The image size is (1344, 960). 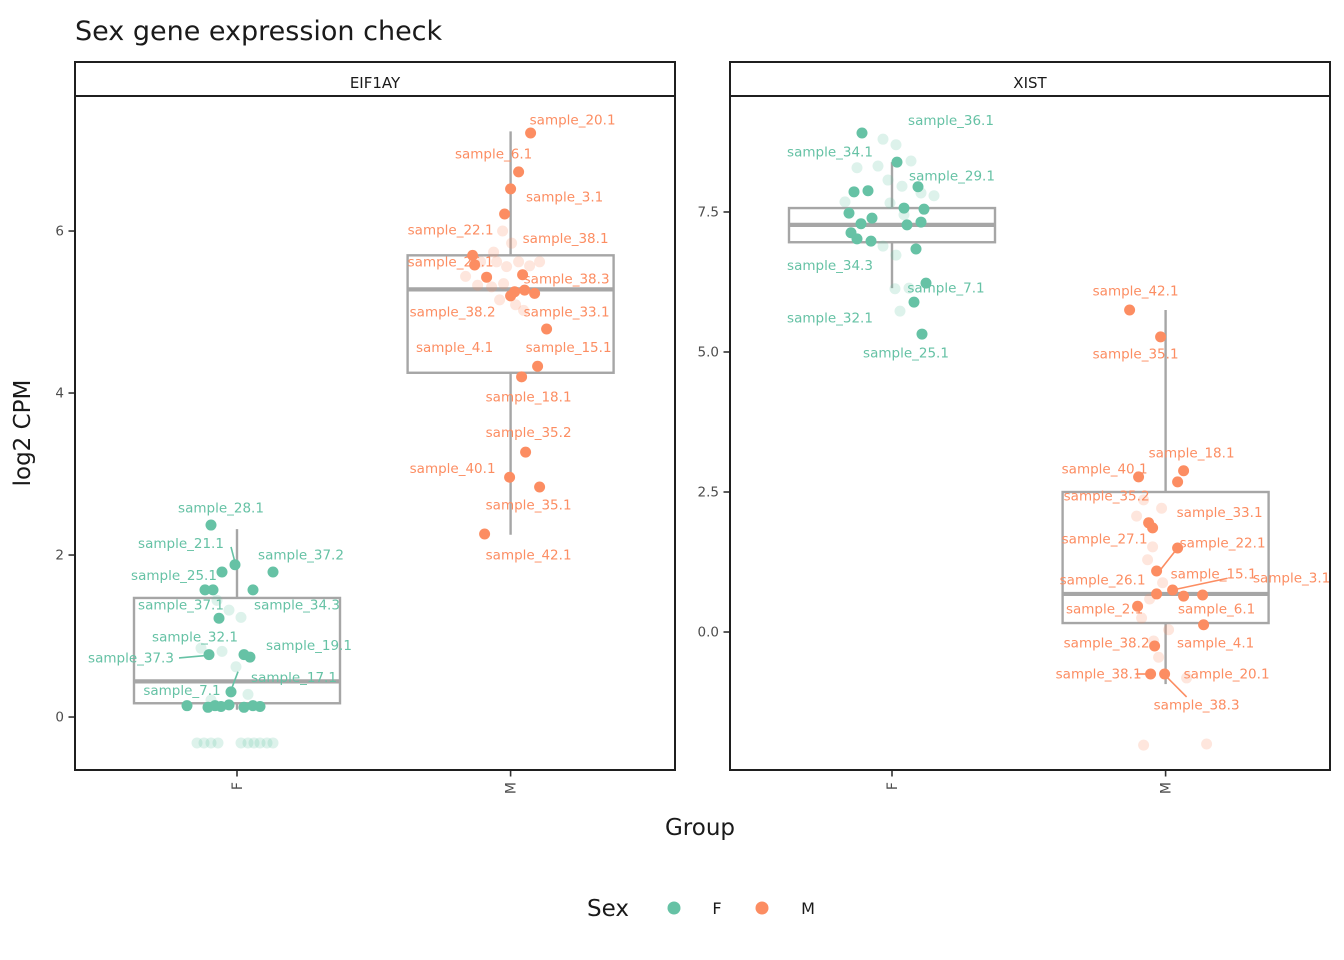 What do you see at coordinates (708, 212) in the screenshot?
I see `y-tick-label: 7.5` at bounding box center [708, 212].